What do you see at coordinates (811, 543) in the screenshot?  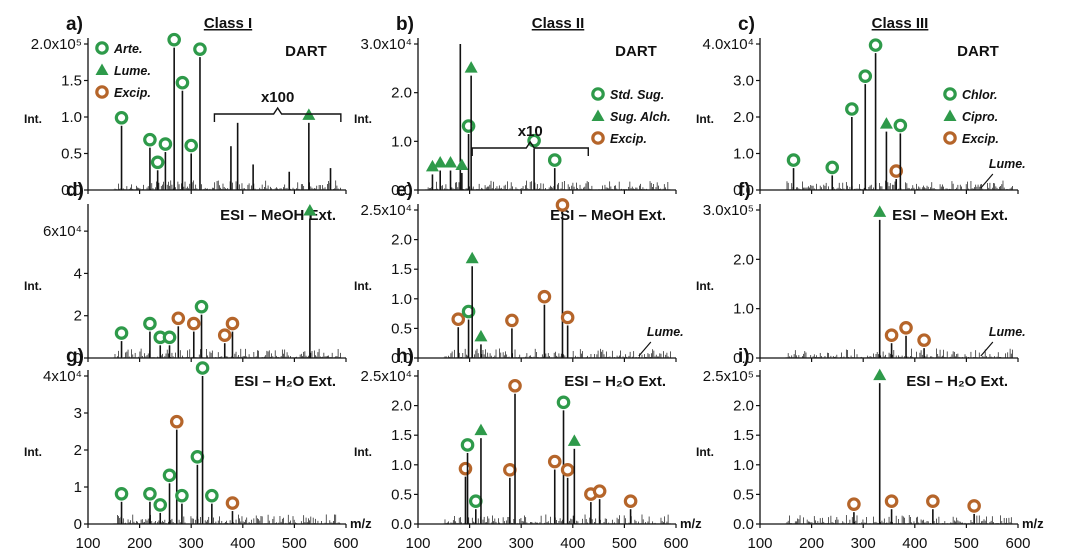 I see `x-tick-label: 200` at bounding box center [811, 543].